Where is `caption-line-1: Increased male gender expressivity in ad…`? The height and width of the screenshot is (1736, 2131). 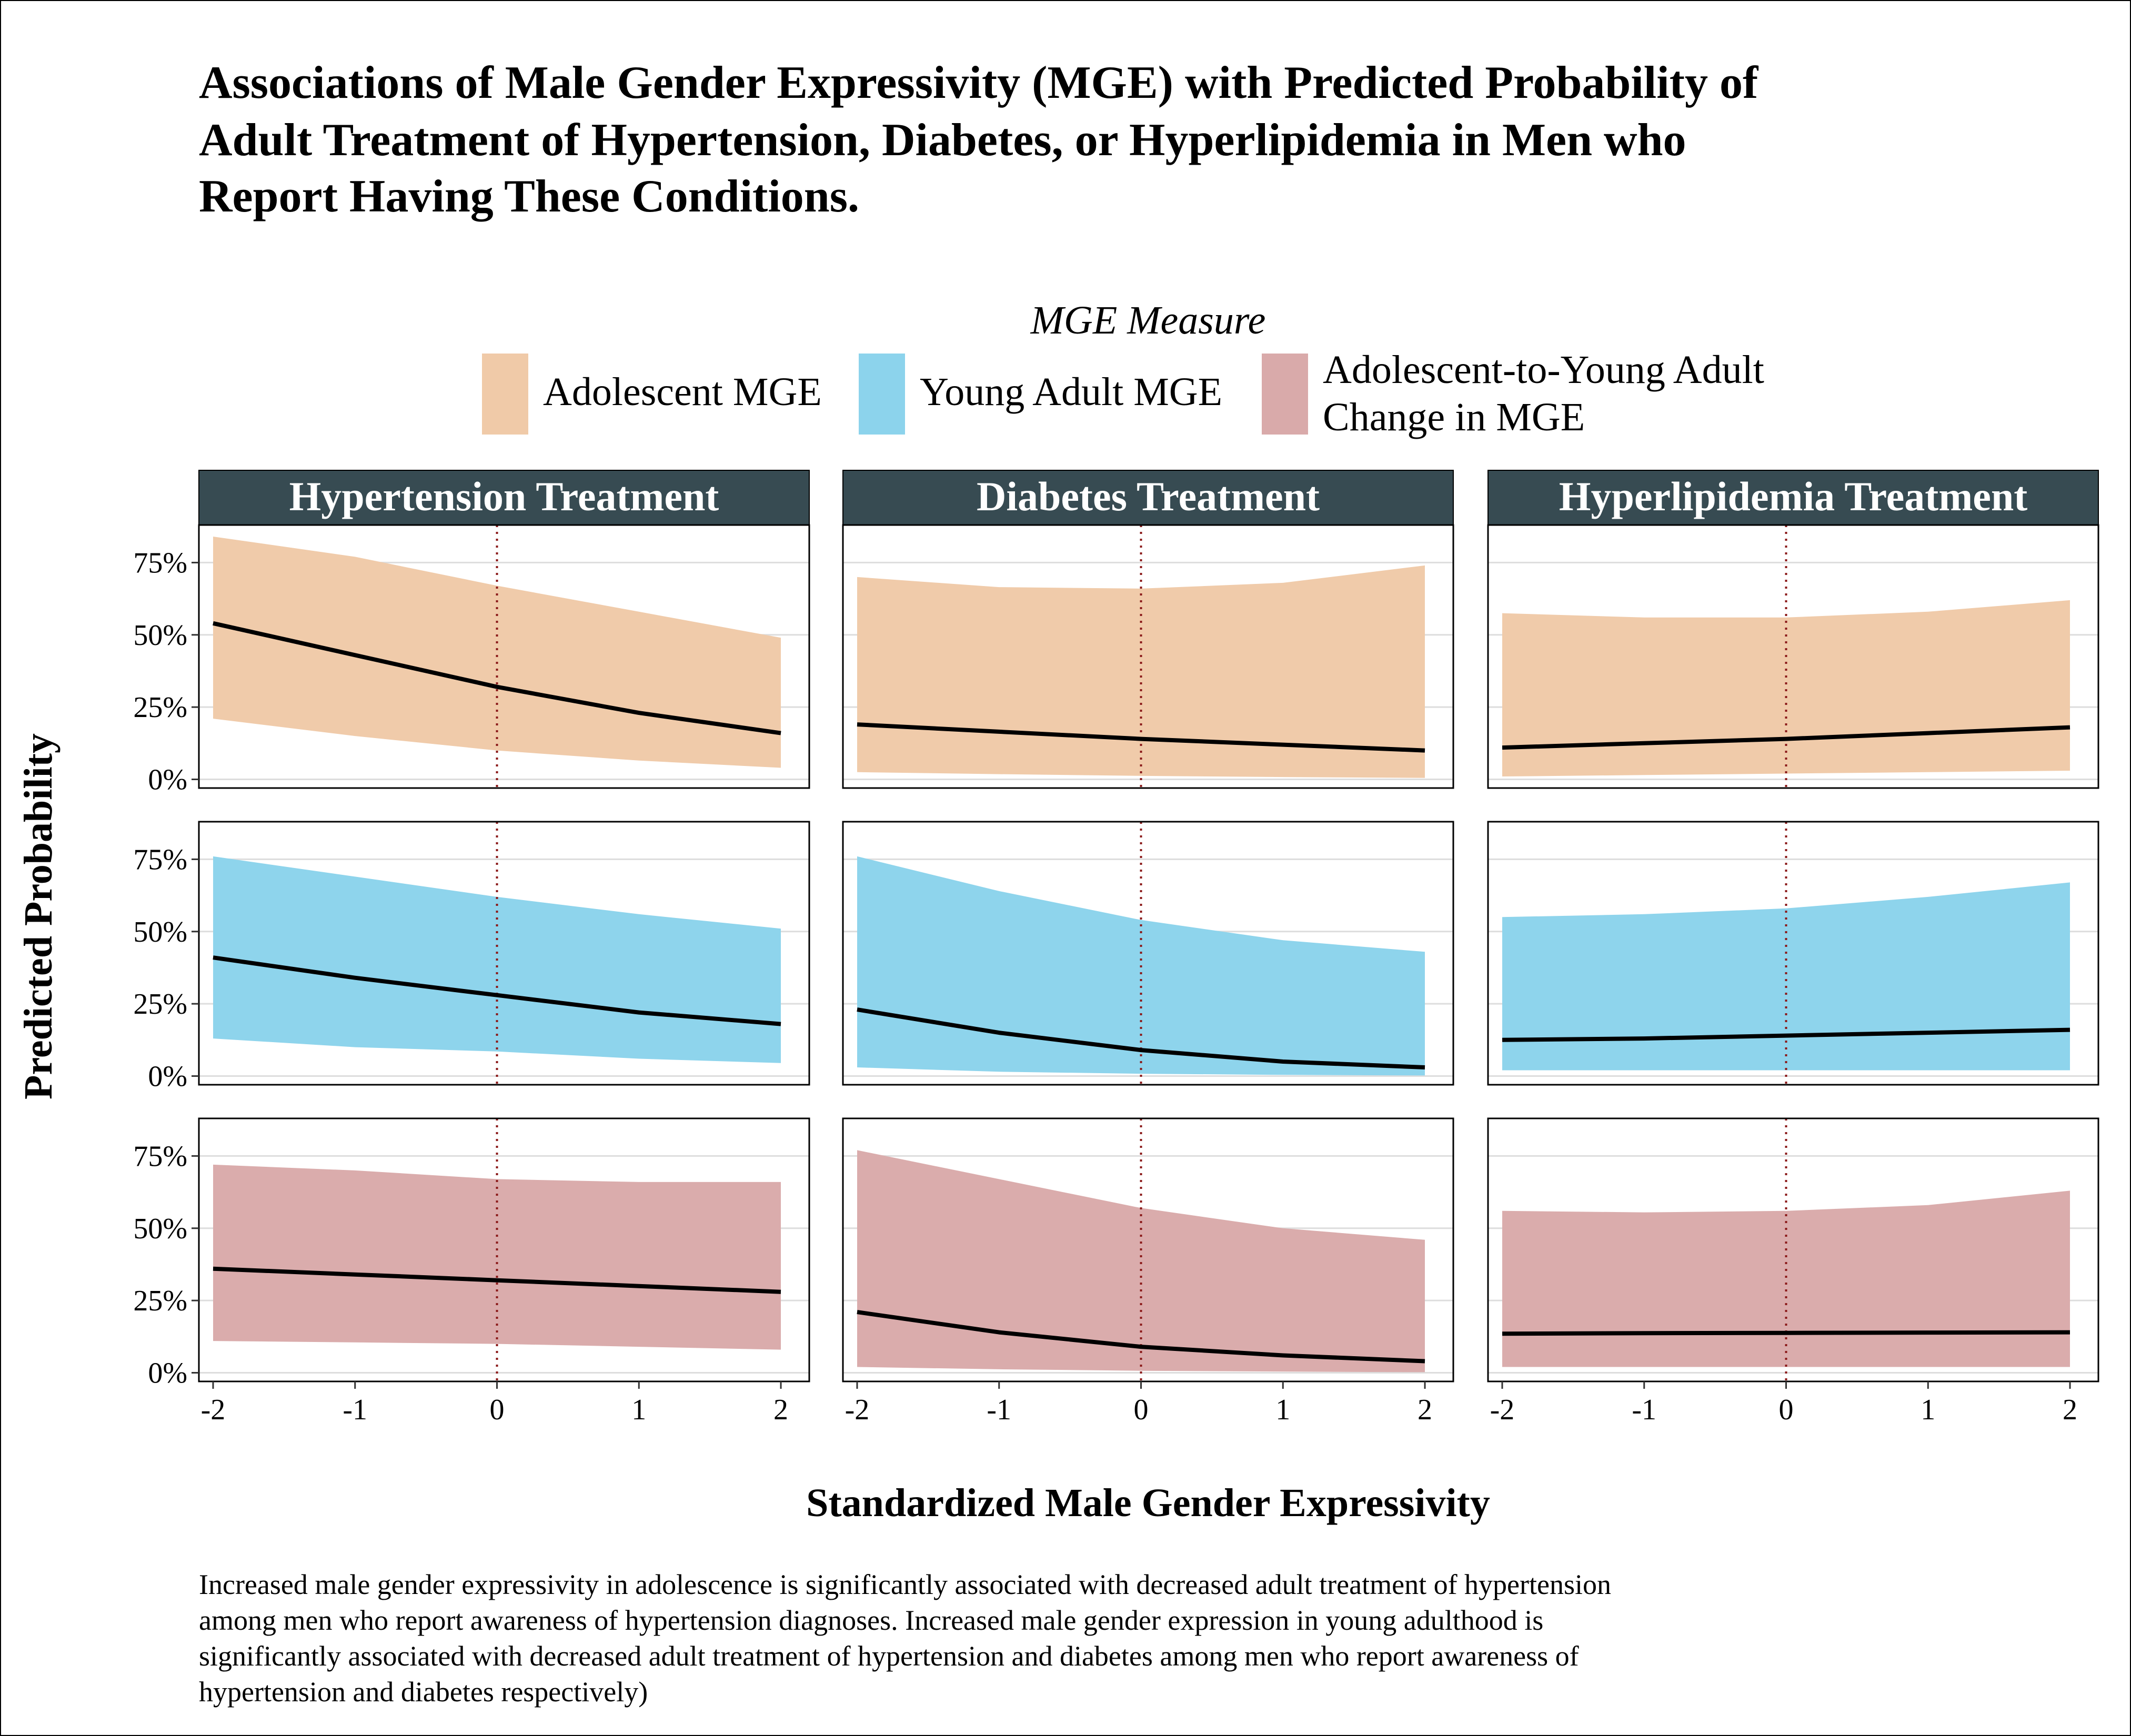 caption-line-1: Increased male gender expressivity in ad… is located at coordinates (905, 1584).